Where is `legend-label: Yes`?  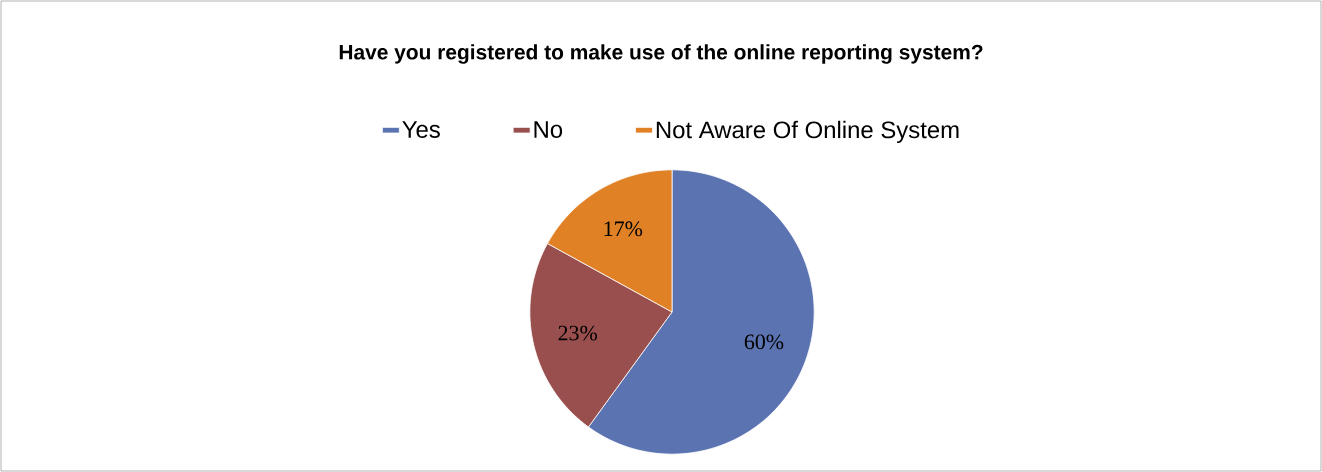 legend-label: Yes is located at coordinates (421, 129).